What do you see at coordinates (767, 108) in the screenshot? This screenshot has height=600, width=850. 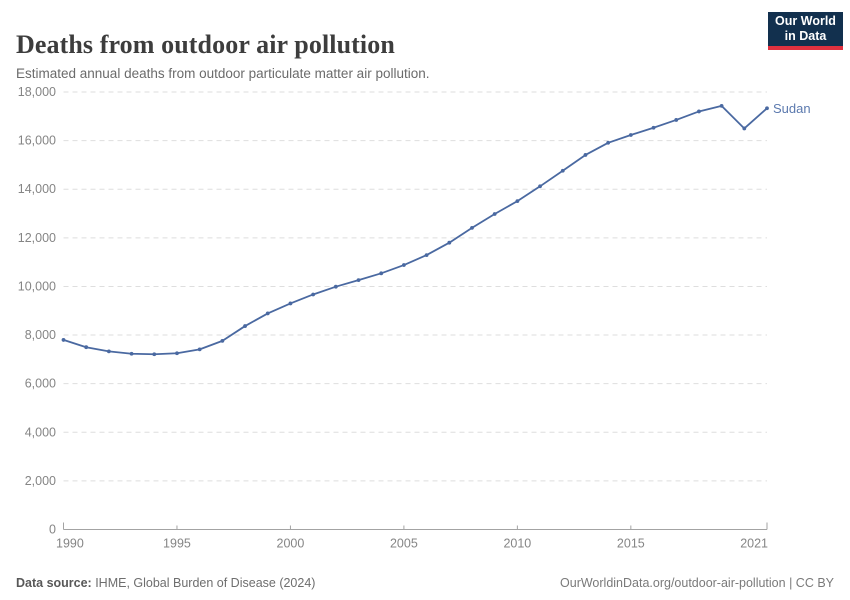 I see `data-point-2021` at bounding box center [767, 108].